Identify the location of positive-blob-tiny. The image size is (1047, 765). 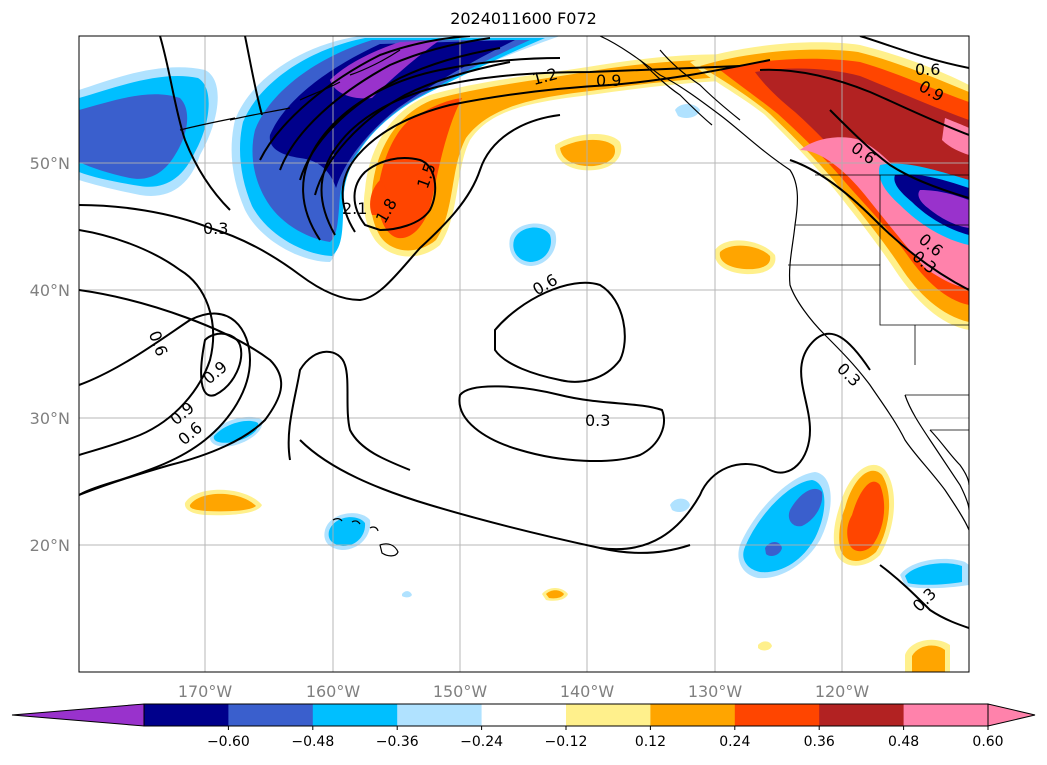
(765, 646).